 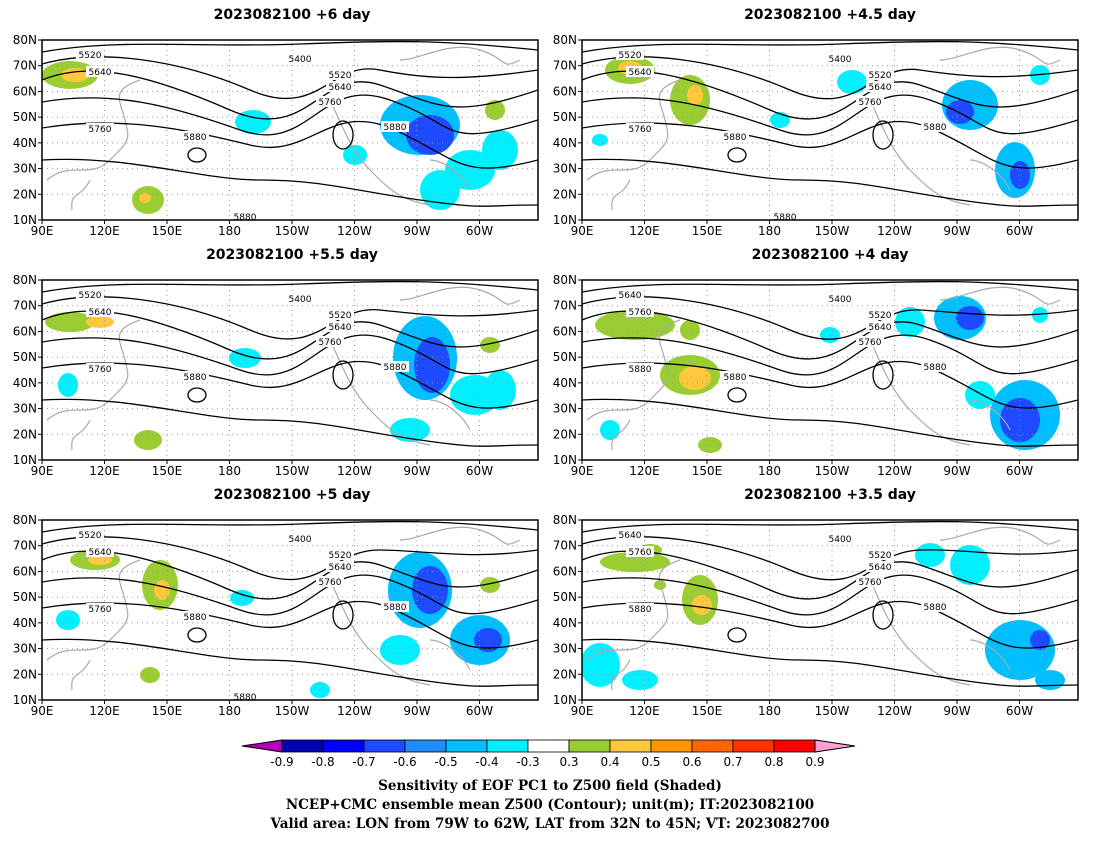 I want to click on colorbar-tick-label: -0.8, so click(x=322, y=762).